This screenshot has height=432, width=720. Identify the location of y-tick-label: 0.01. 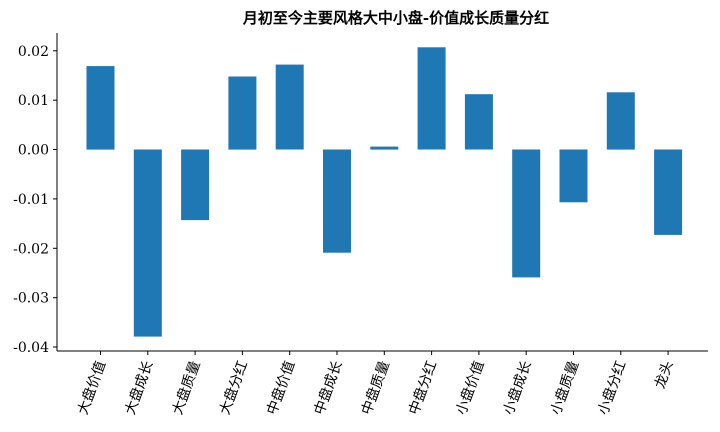
(33, 101).